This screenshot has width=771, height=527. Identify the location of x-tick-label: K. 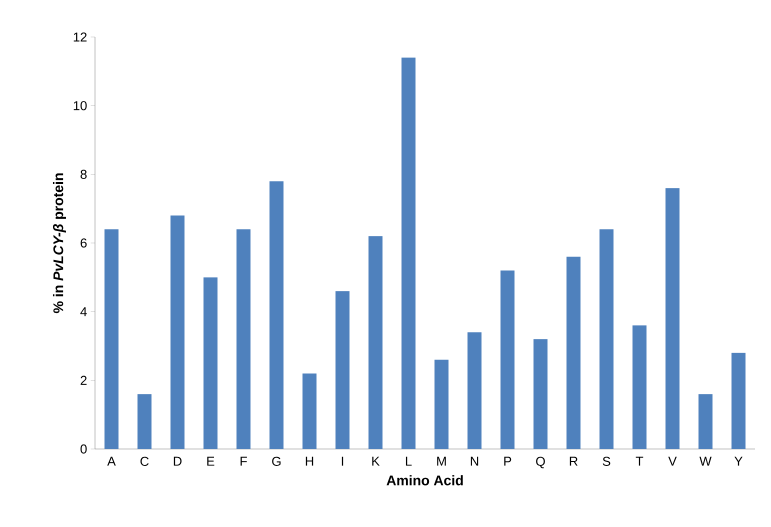
(376, 461).